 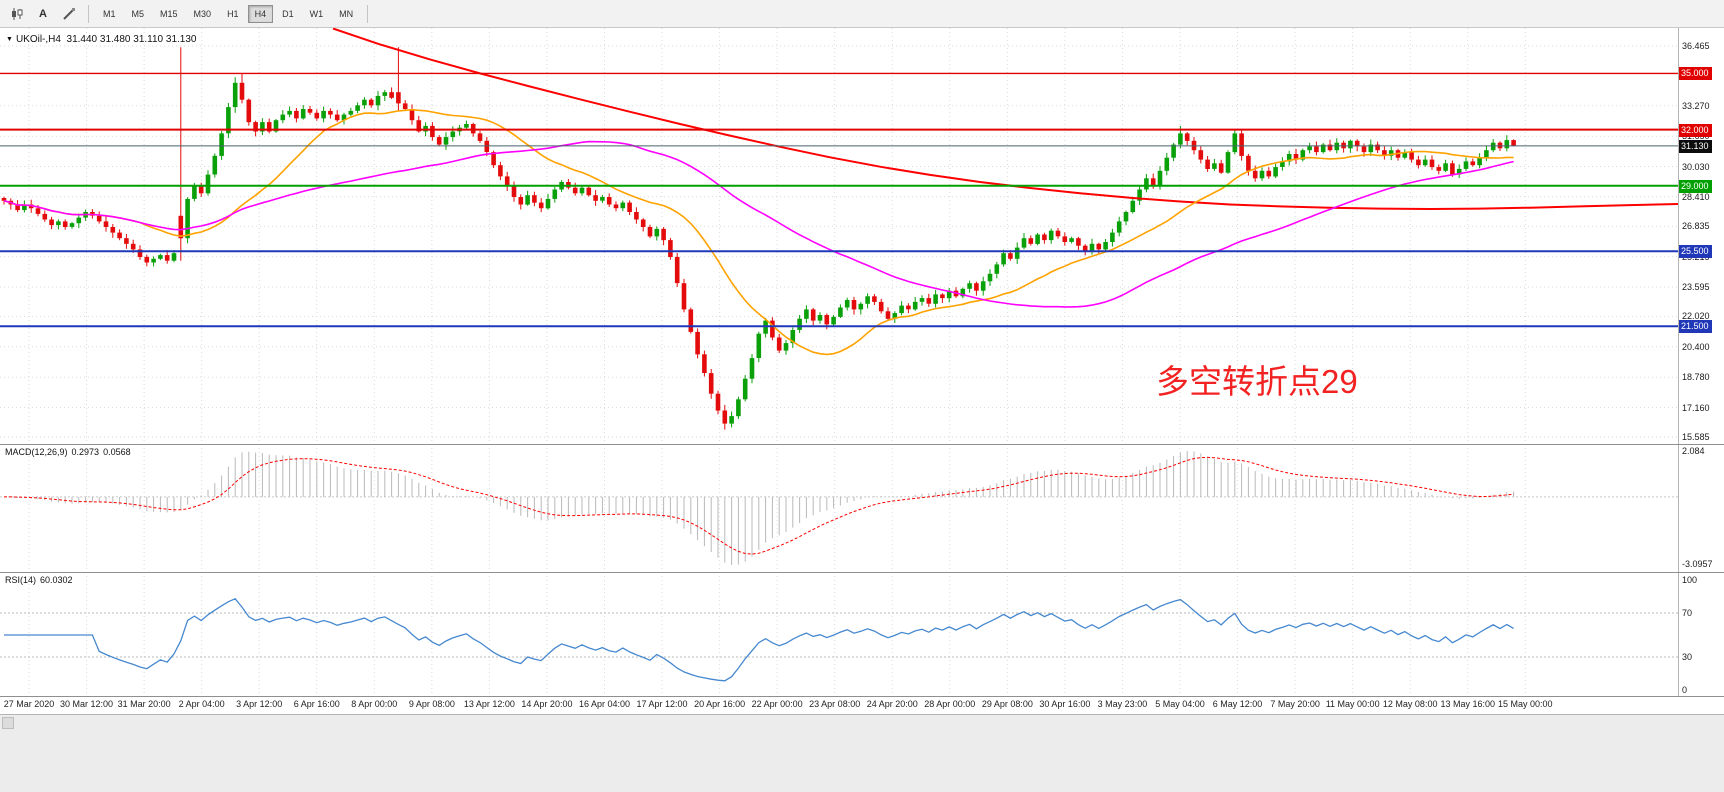 What do you see at coordinates (1007, 704) in the screenshot?
I see `time-axis-label: 29 Apr 08:00` at bounding box center [1007, 704].